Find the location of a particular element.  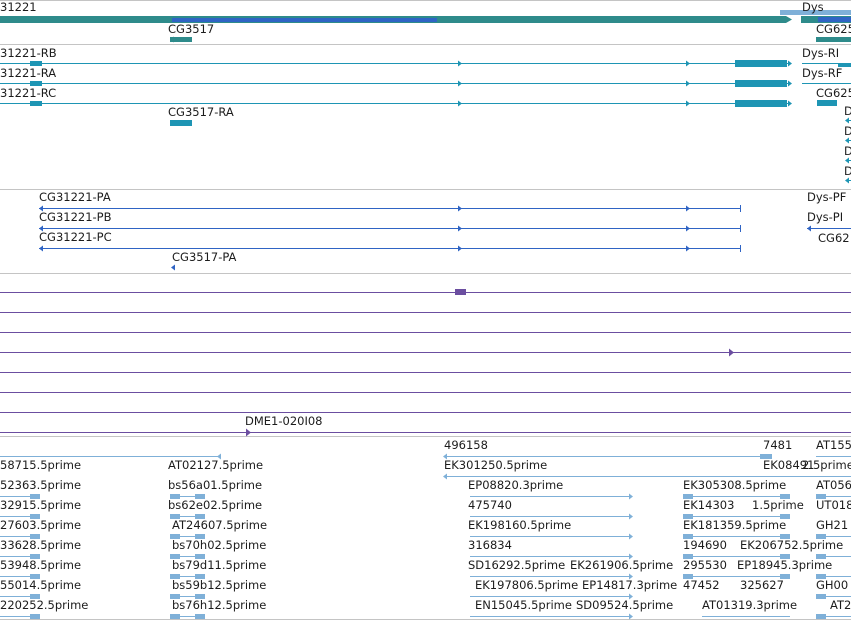

est-label: AT02127.5prime is located at coordinates (216, 465).